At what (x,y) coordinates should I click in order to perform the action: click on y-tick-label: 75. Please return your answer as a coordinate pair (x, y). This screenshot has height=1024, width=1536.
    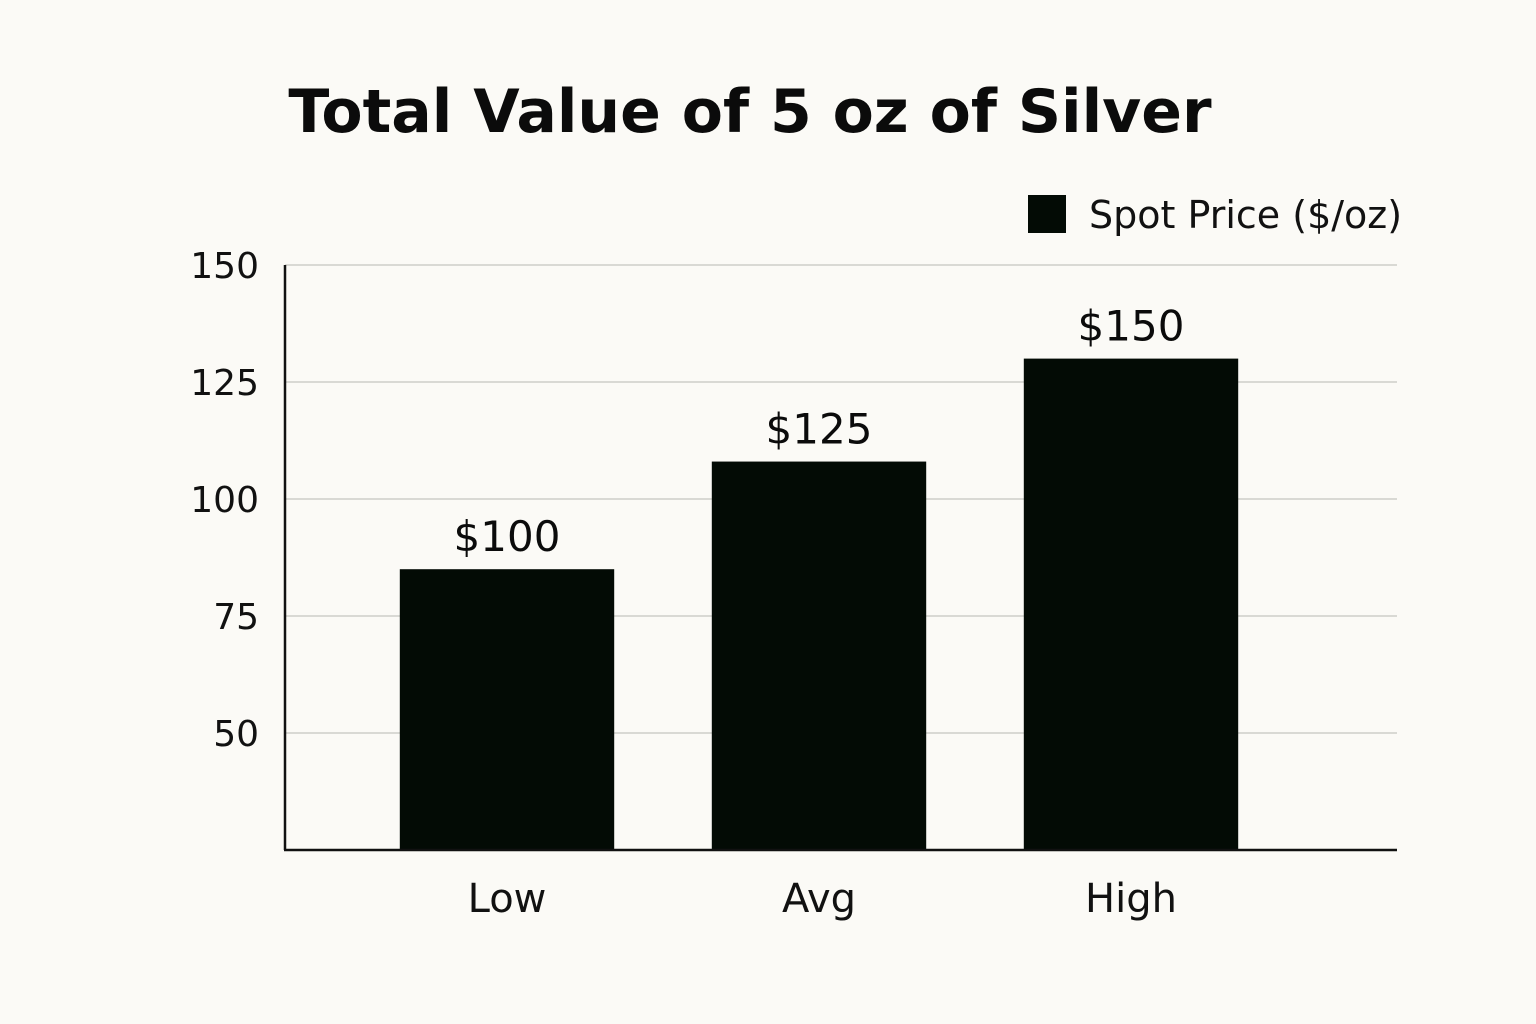
    Looking at the image, I should click on (236, 617).